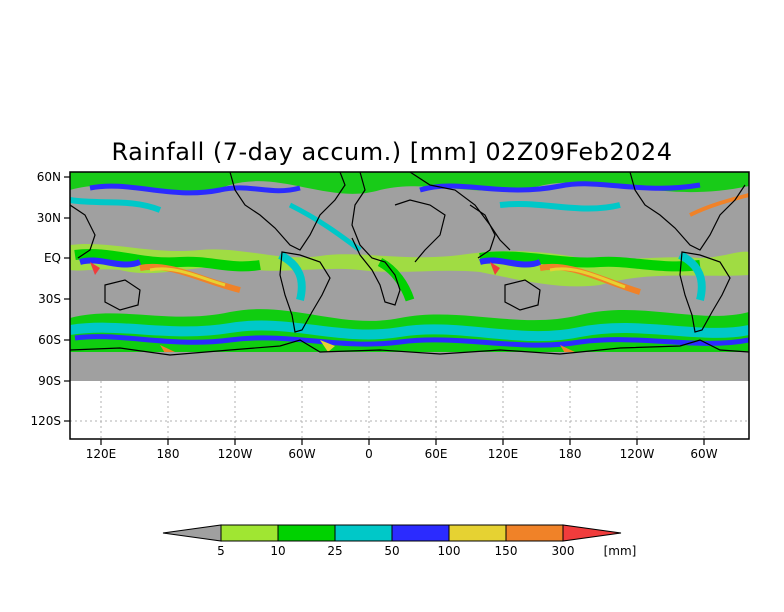 The image size is (784, 612). Describe the element at coordinates (67, 299) in the screenshot. I see `y-ticks` at that location.